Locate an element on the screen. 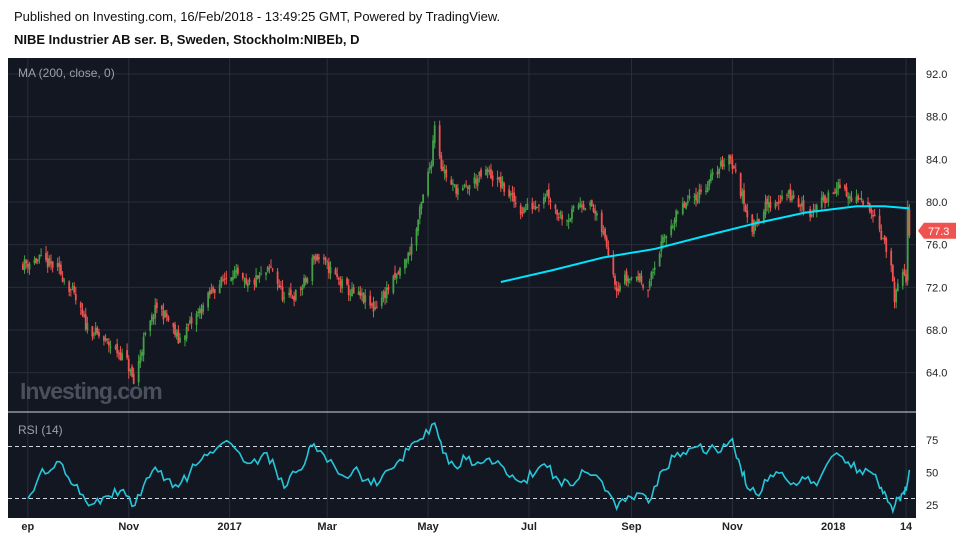 Image resolution: width=960 pixels, height=540 pixels. investing-watermark: Investing.com is located at coordinates (91, 391).